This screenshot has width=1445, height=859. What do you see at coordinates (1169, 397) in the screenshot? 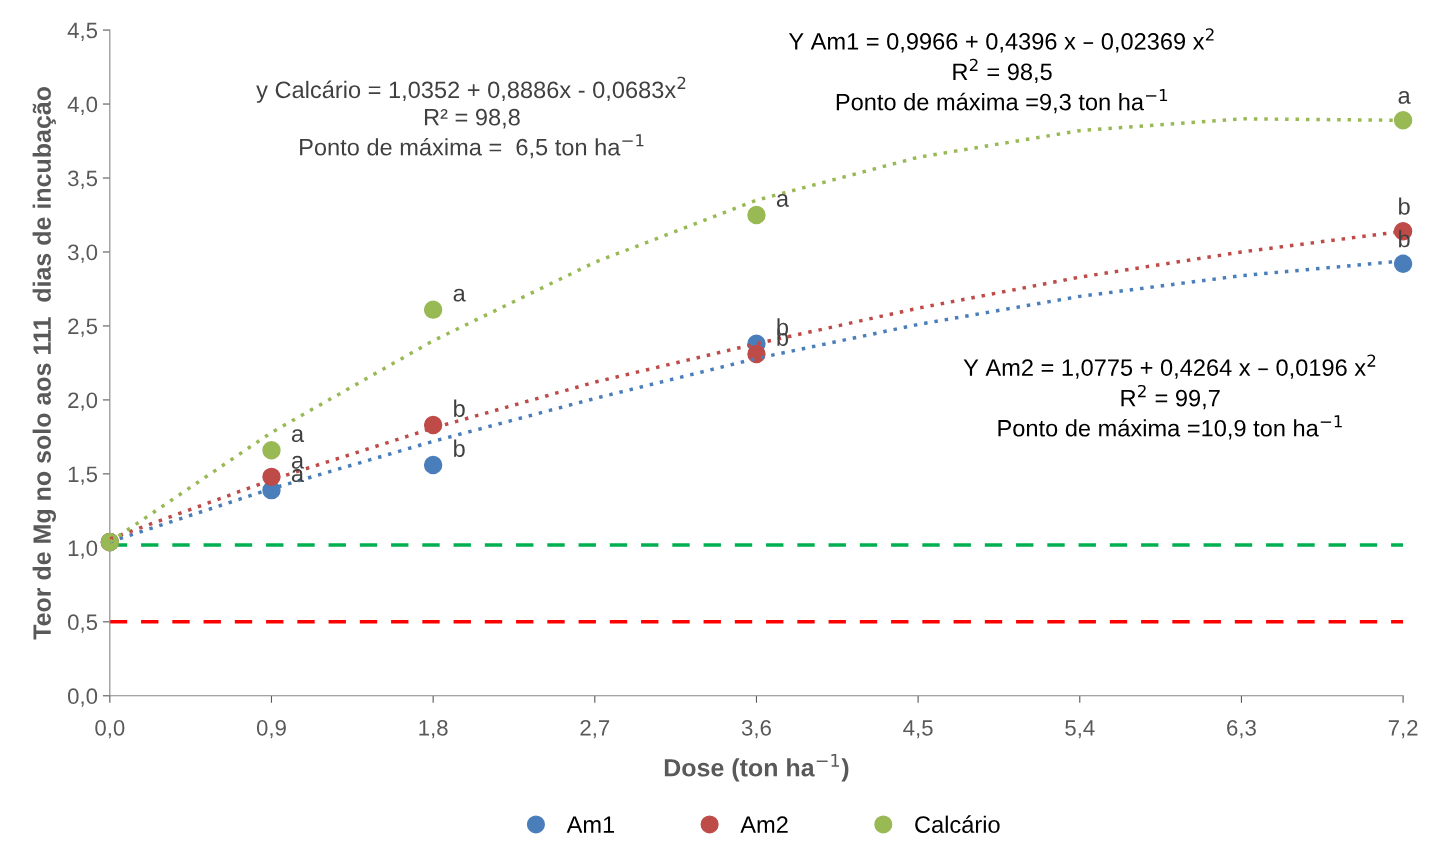
I see `text: Y Am2 = 1,0775 + 0,4264 x – 0,0196 x$^{2}$ R$^{2}$ = 99,7 Ponto de máxima =10,9 ton ha$^{−1}$` at bounding box center [1169, 397].